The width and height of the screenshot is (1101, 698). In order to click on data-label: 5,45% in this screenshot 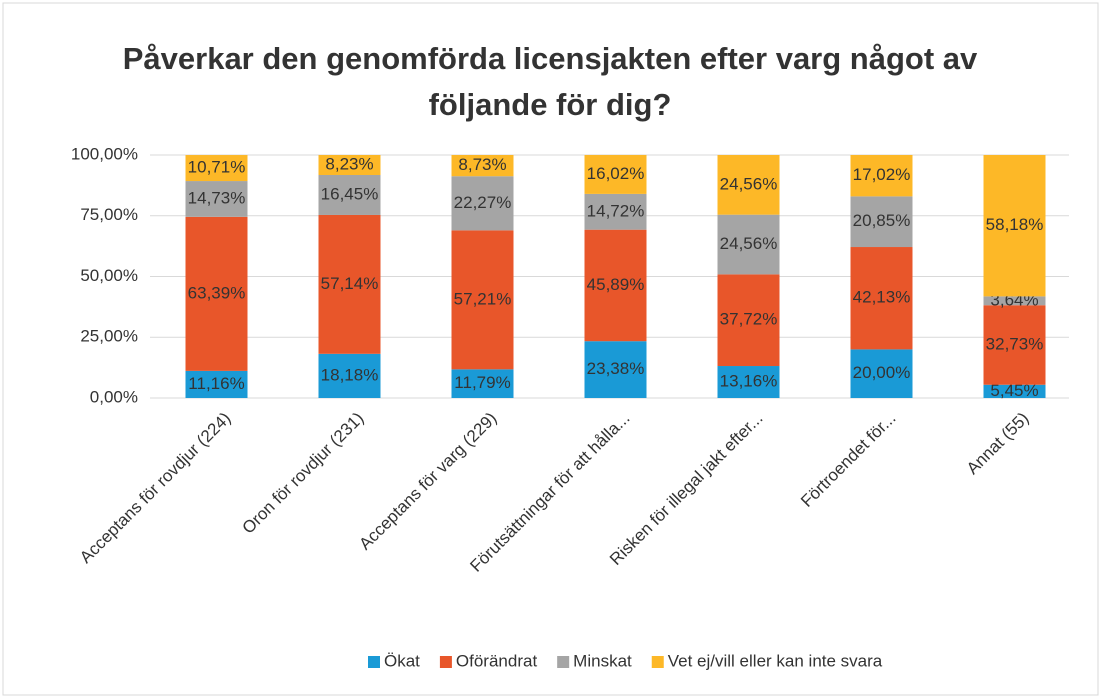, I will do `click(1014, 390)`.